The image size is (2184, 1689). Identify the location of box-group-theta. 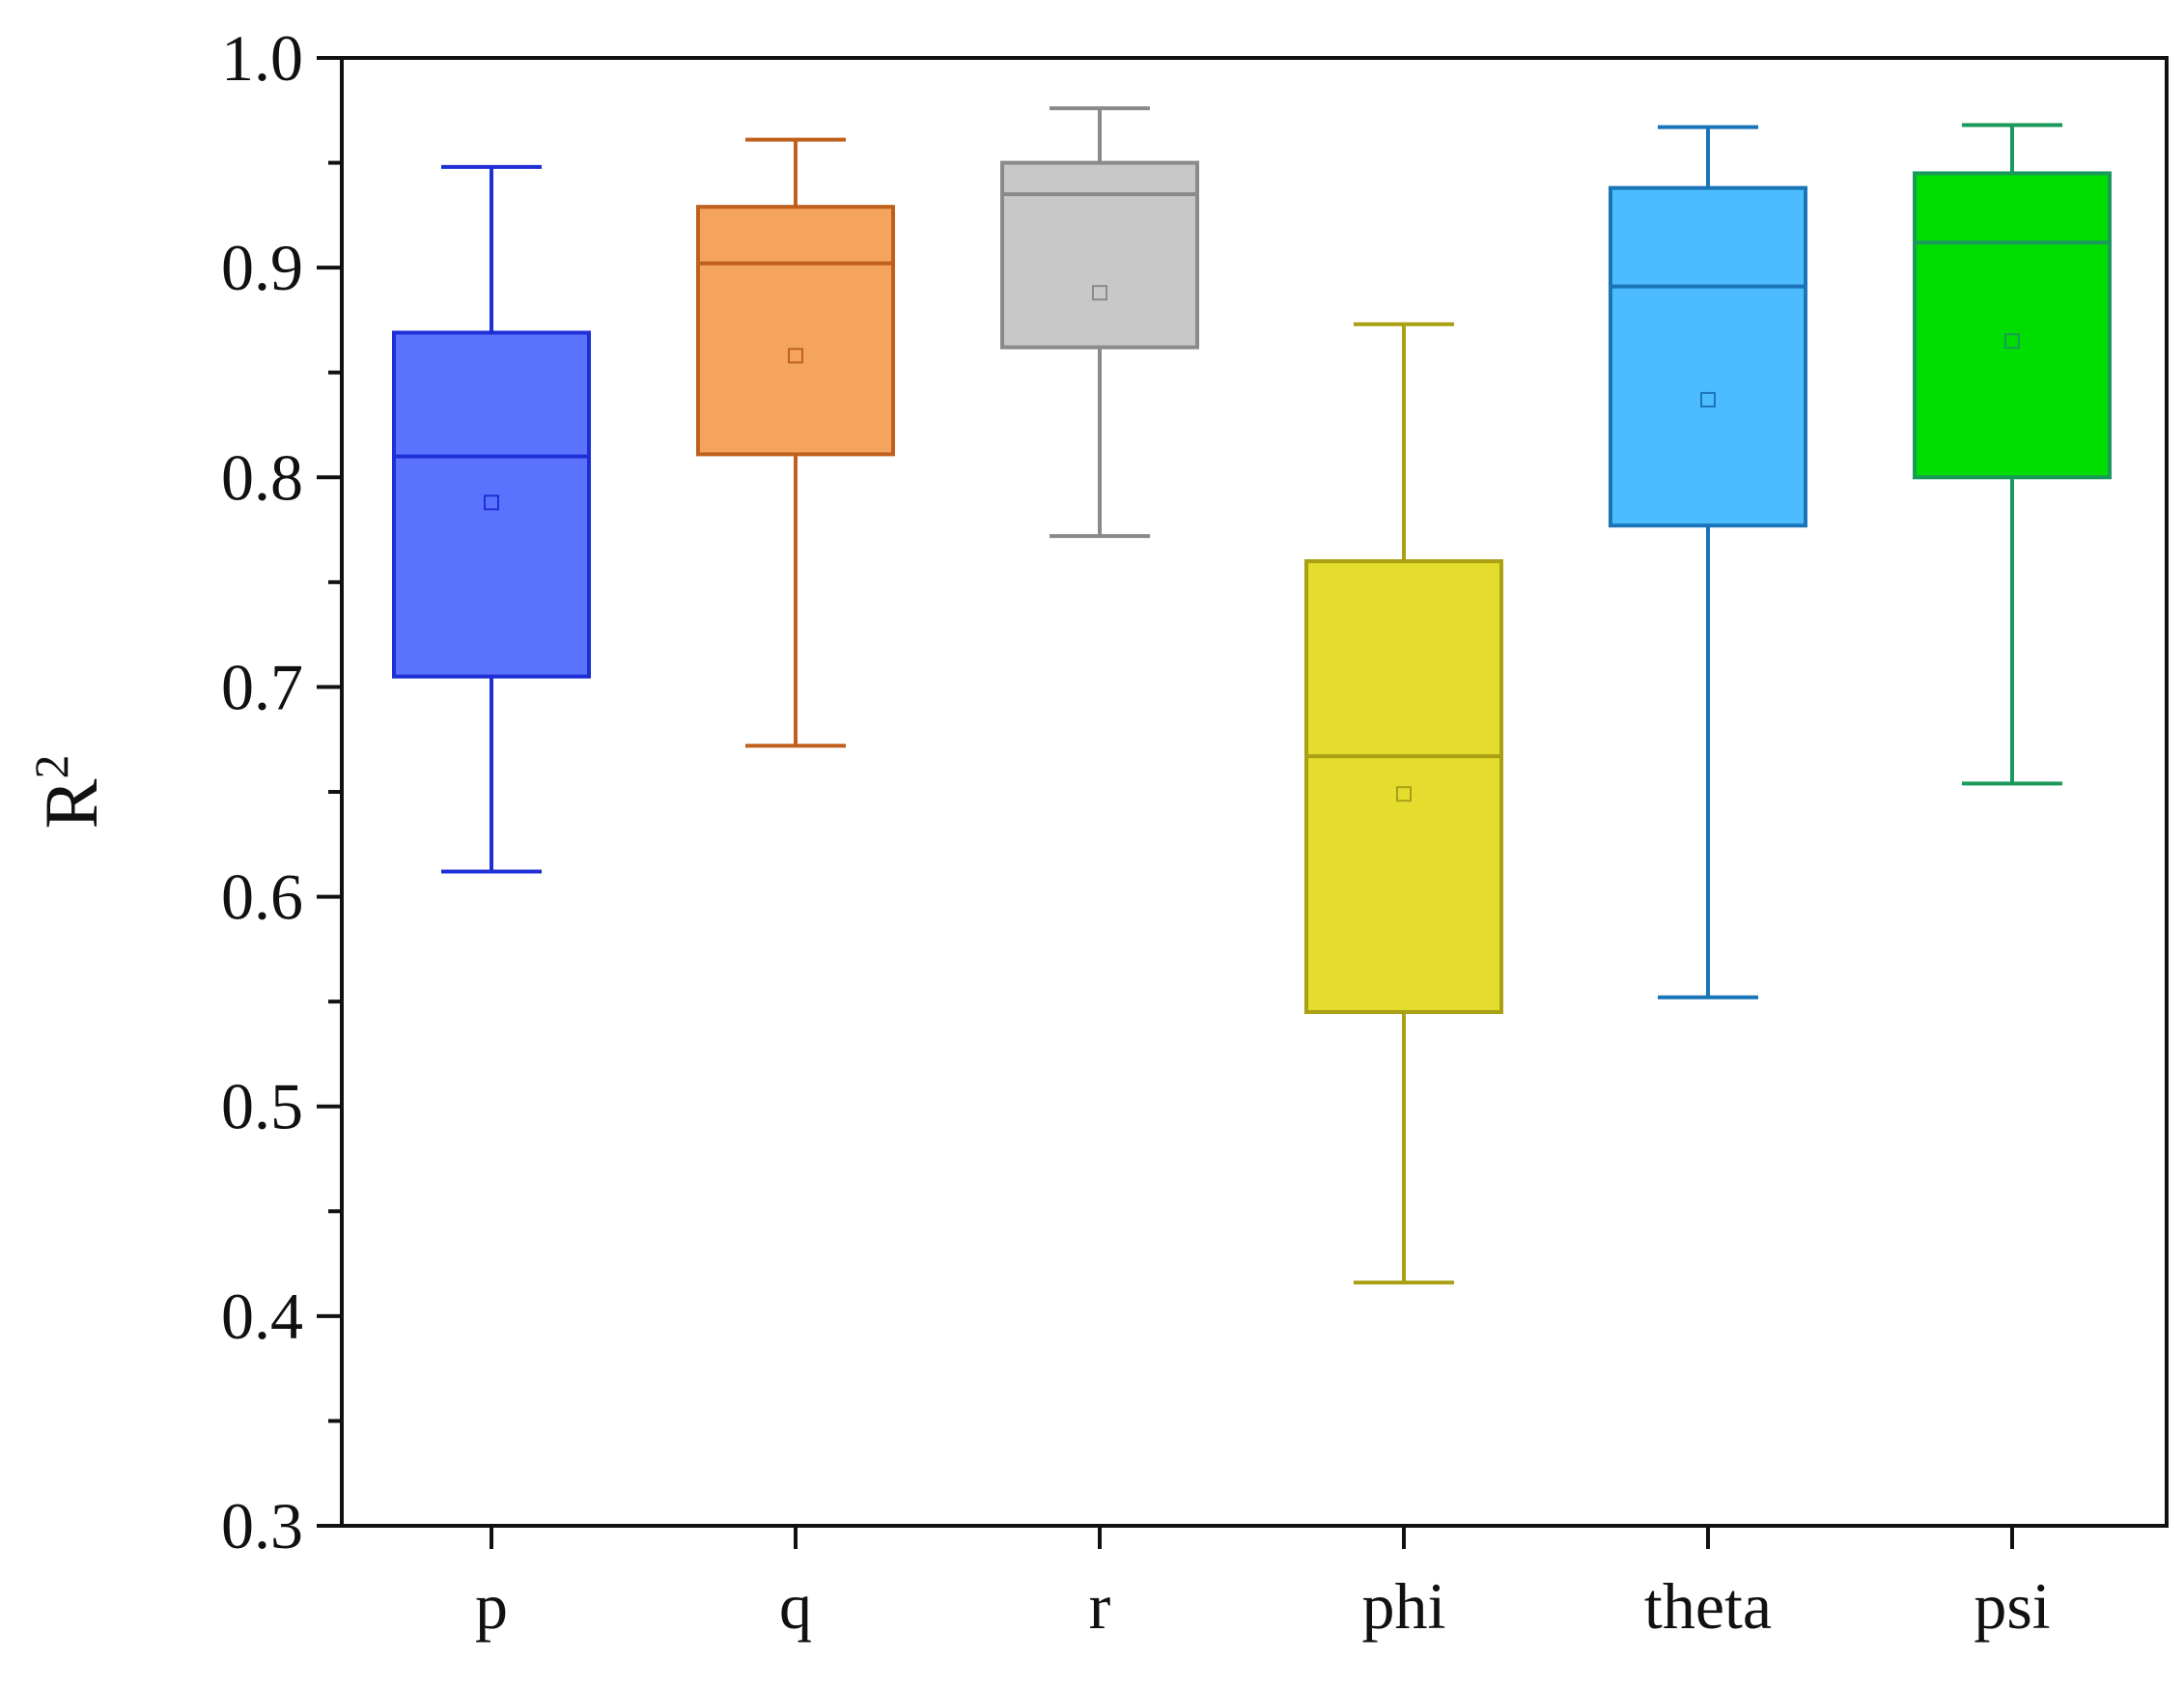
(1708, 562).